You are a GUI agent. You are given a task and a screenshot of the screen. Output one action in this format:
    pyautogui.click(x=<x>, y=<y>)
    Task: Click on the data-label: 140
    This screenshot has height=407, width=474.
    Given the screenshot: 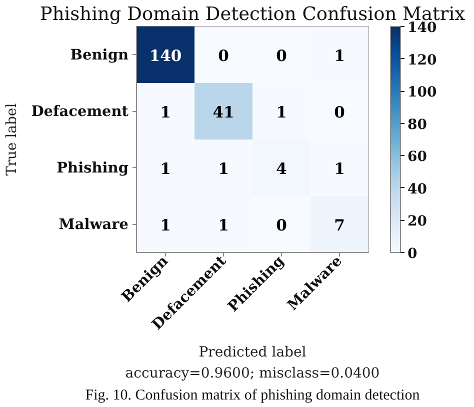 What is the action you would take?
    pyautogui.click(x=165, y=55)
    